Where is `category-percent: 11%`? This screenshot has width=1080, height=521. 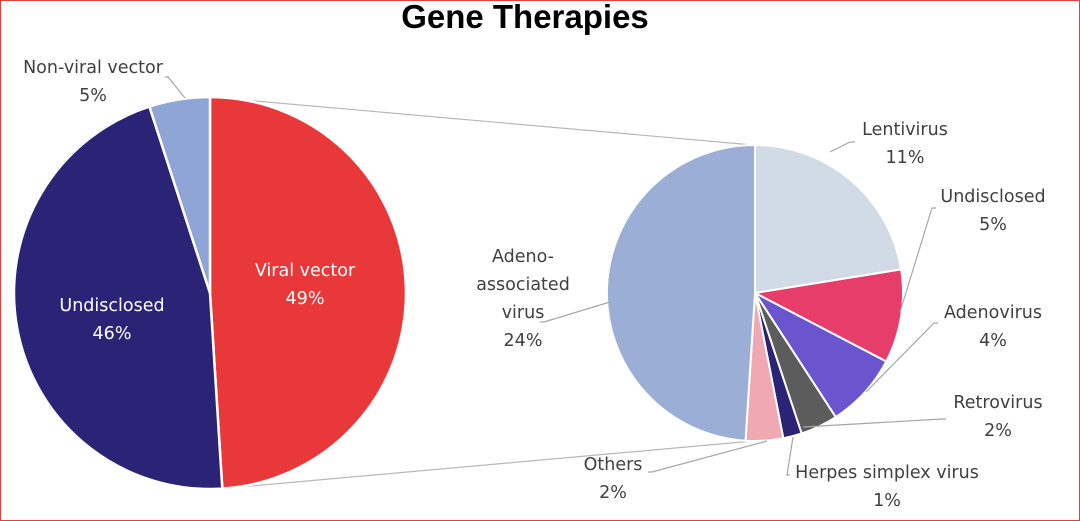
category-percent: 11% is located at coordinates (905, 158).